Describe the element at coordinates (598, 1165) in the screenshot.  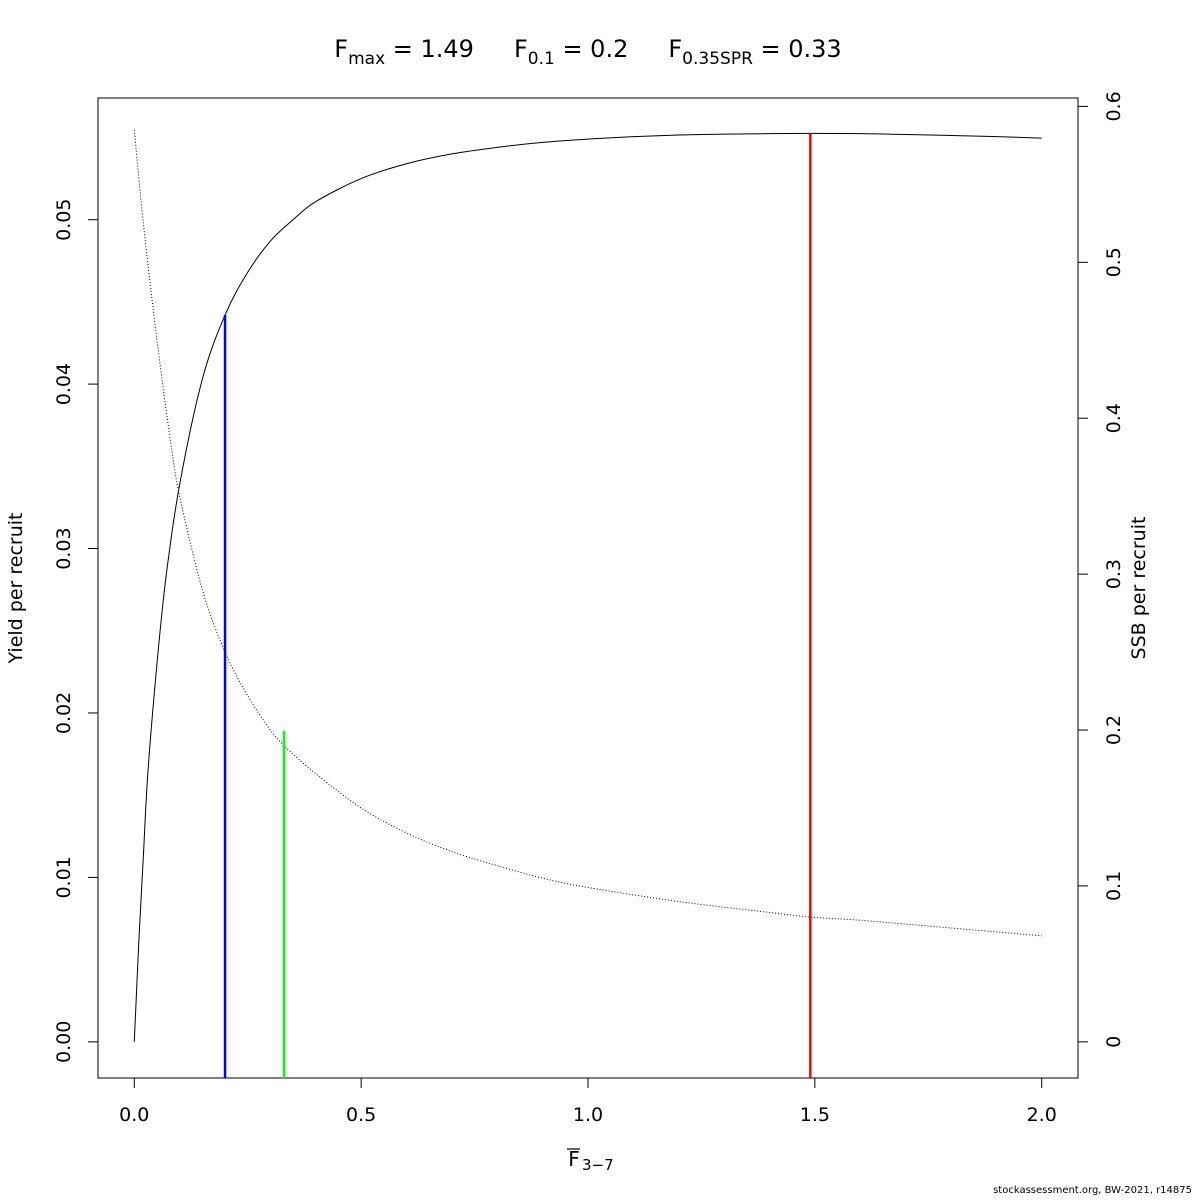
I see `x-label-subscript: 3−7` at that location.